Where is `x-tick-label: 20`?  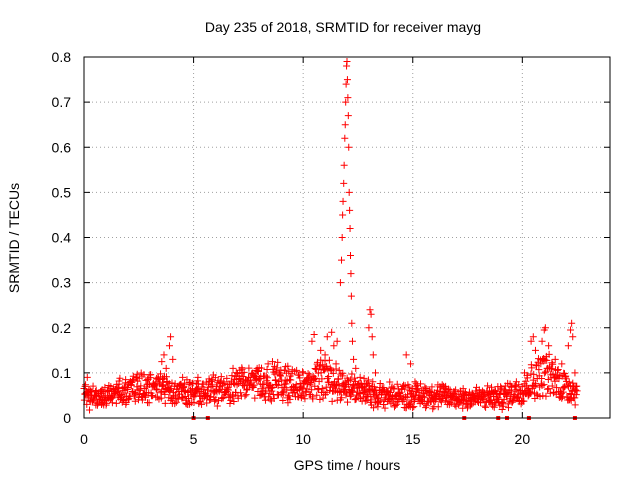
x-tick-label: 20 is located at coordinates (523, 439).